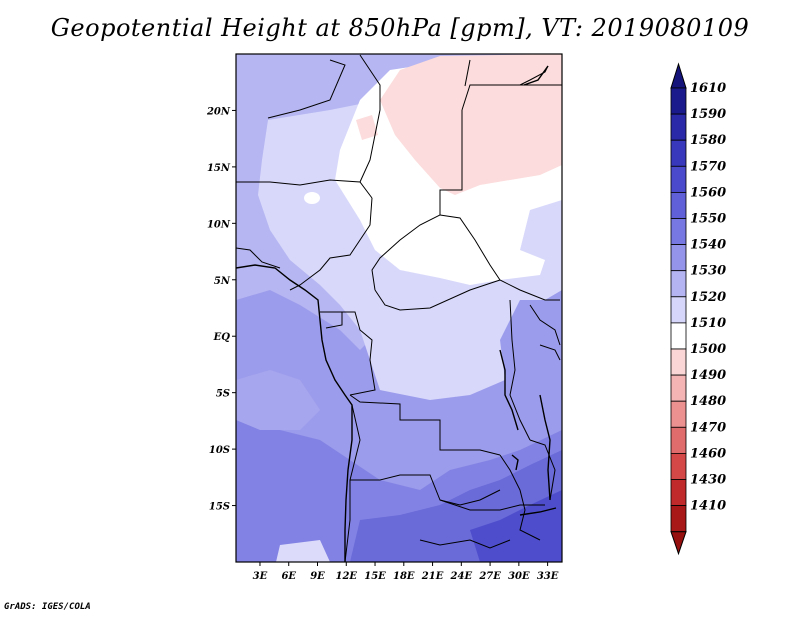 The width and height of the screenshot is (800, 618). Describe the element at coordinates (312, 198) in the screenshot. I see `lake-chad` at that location.